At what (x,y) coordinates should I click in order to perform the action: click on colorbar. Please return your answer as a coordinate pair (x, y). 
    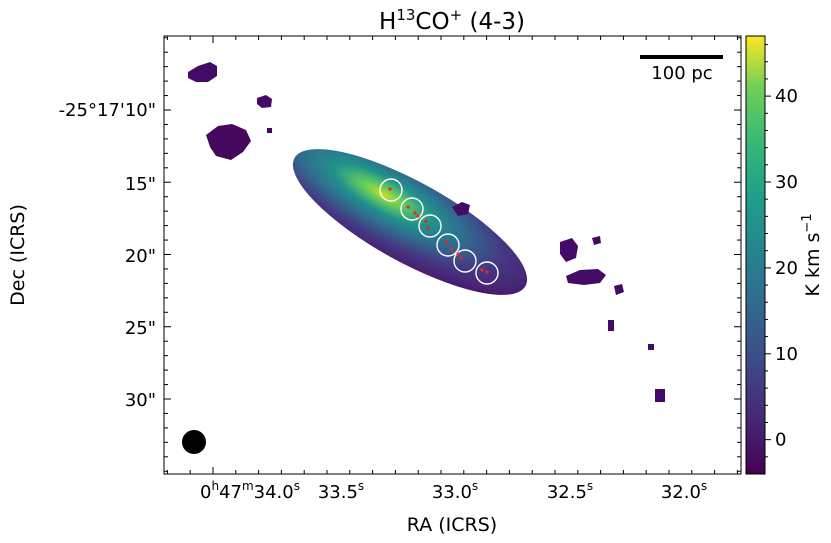
    Looking at the image, I should click on (755, 255).